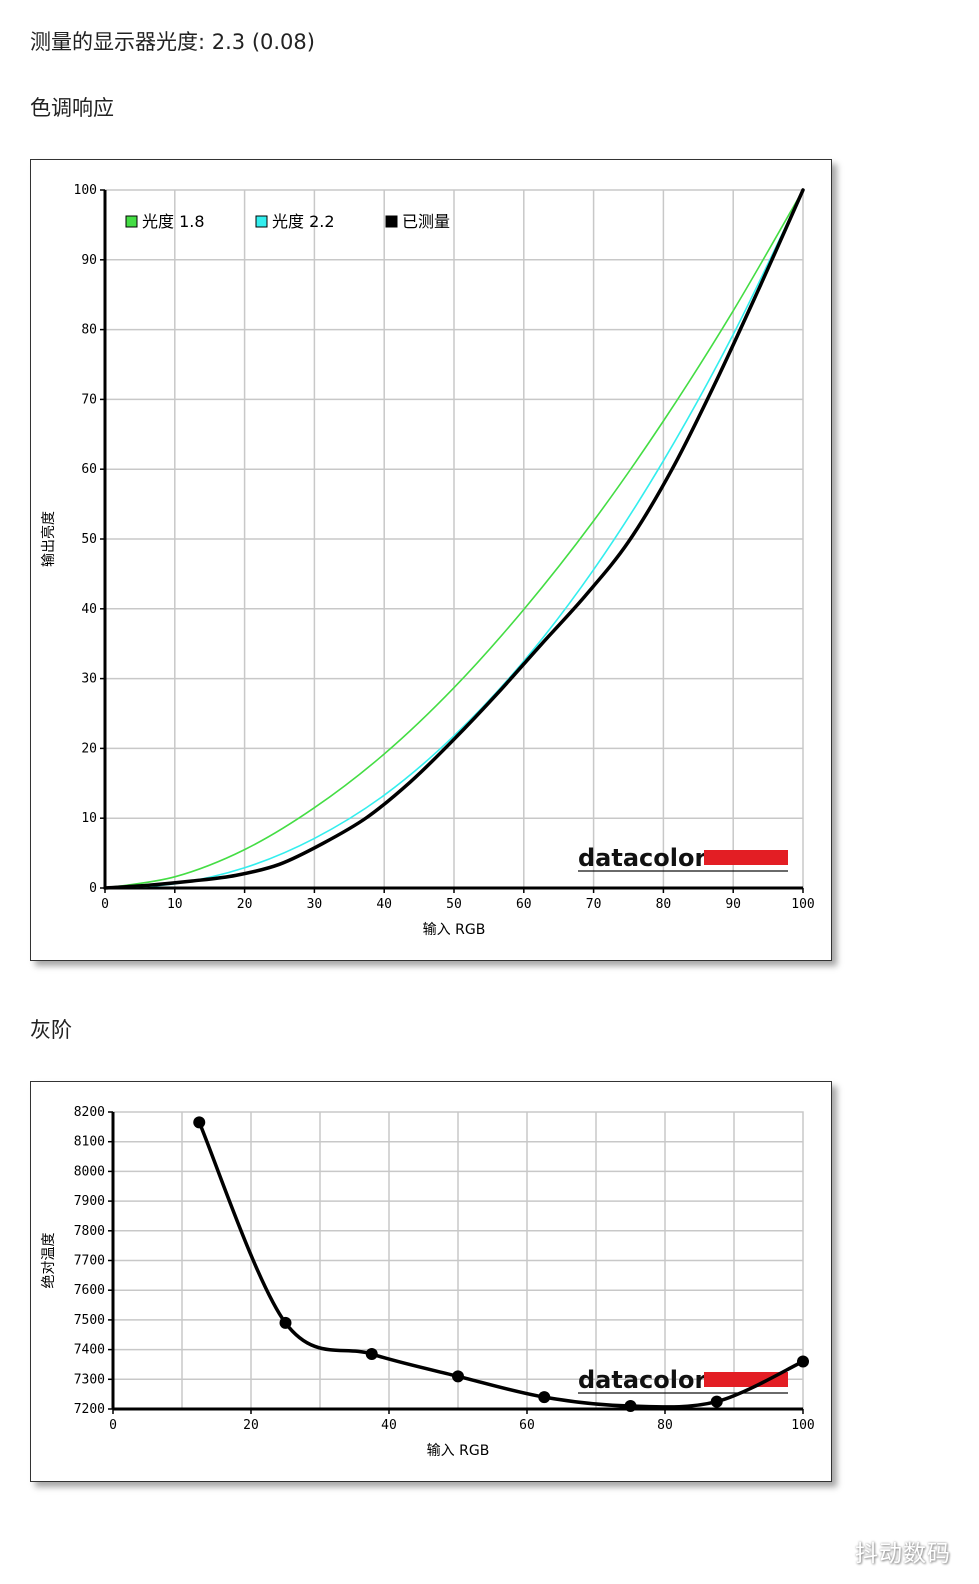 The image size is (979, 1584). I want to click on y-axis-label: 输出亮度, so click(48, 539).